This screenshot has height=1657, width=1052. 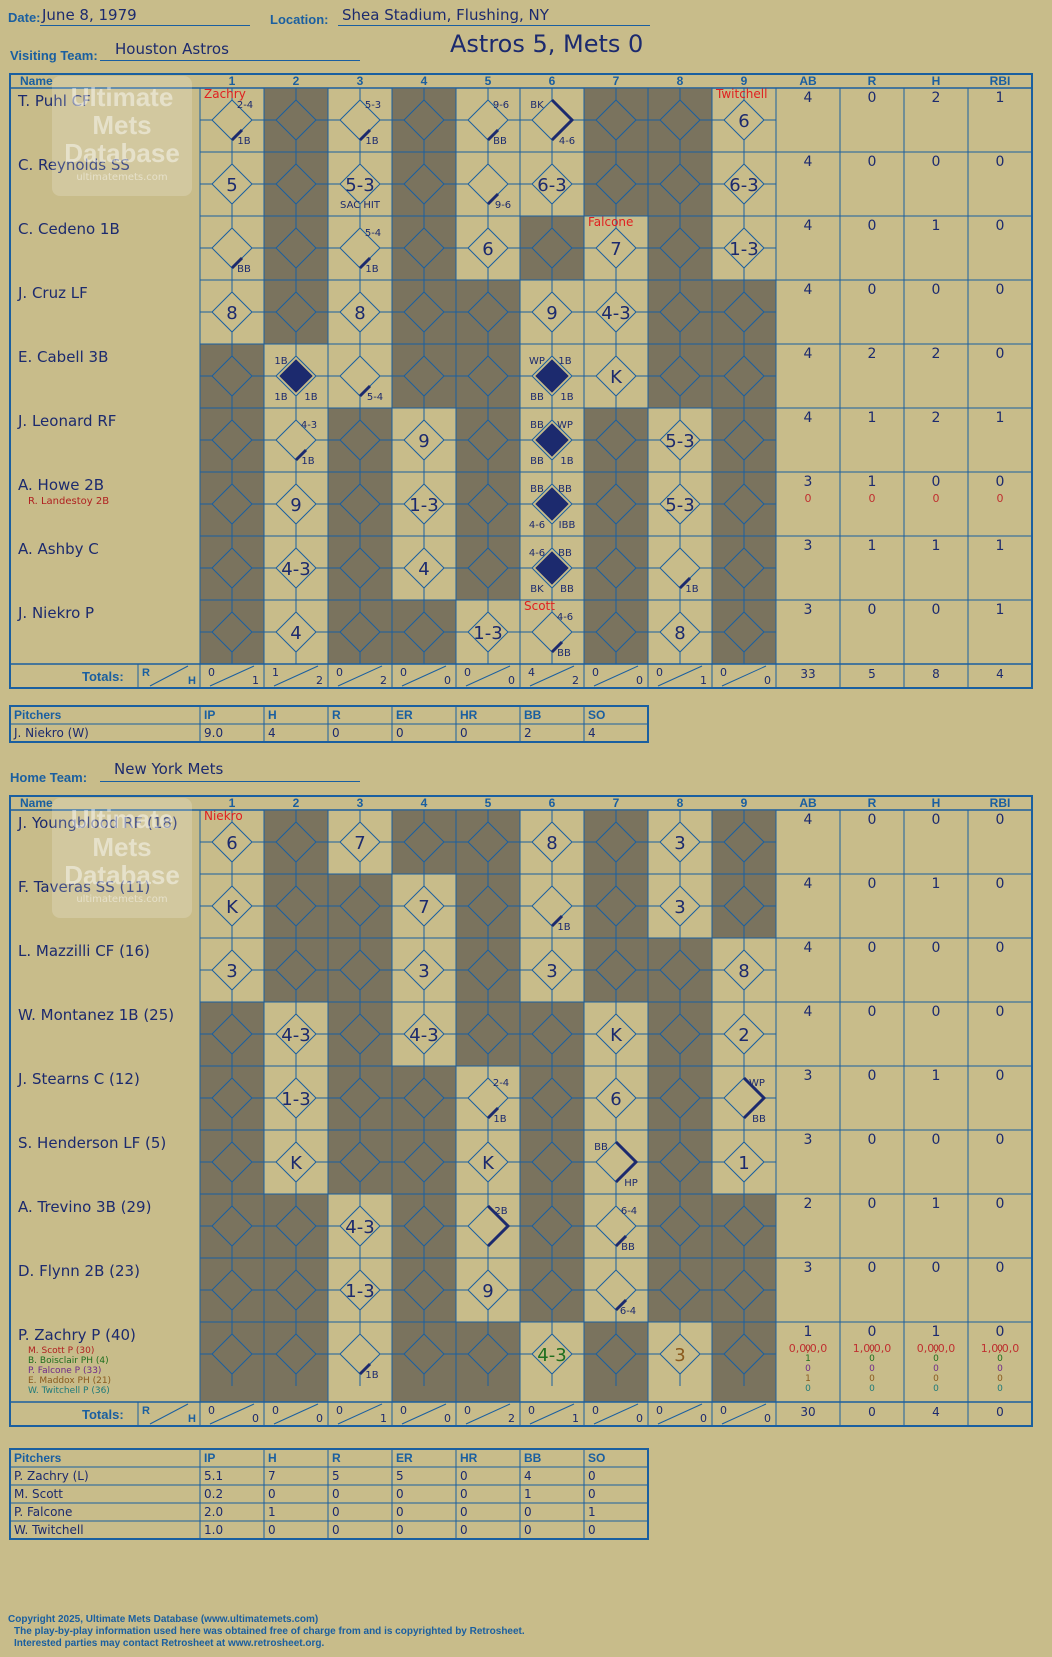 What do you see at coordinates (610, 222) in the screenshot?
I see `pitching-change-note: Falcone` at bounding box center [610, 222].